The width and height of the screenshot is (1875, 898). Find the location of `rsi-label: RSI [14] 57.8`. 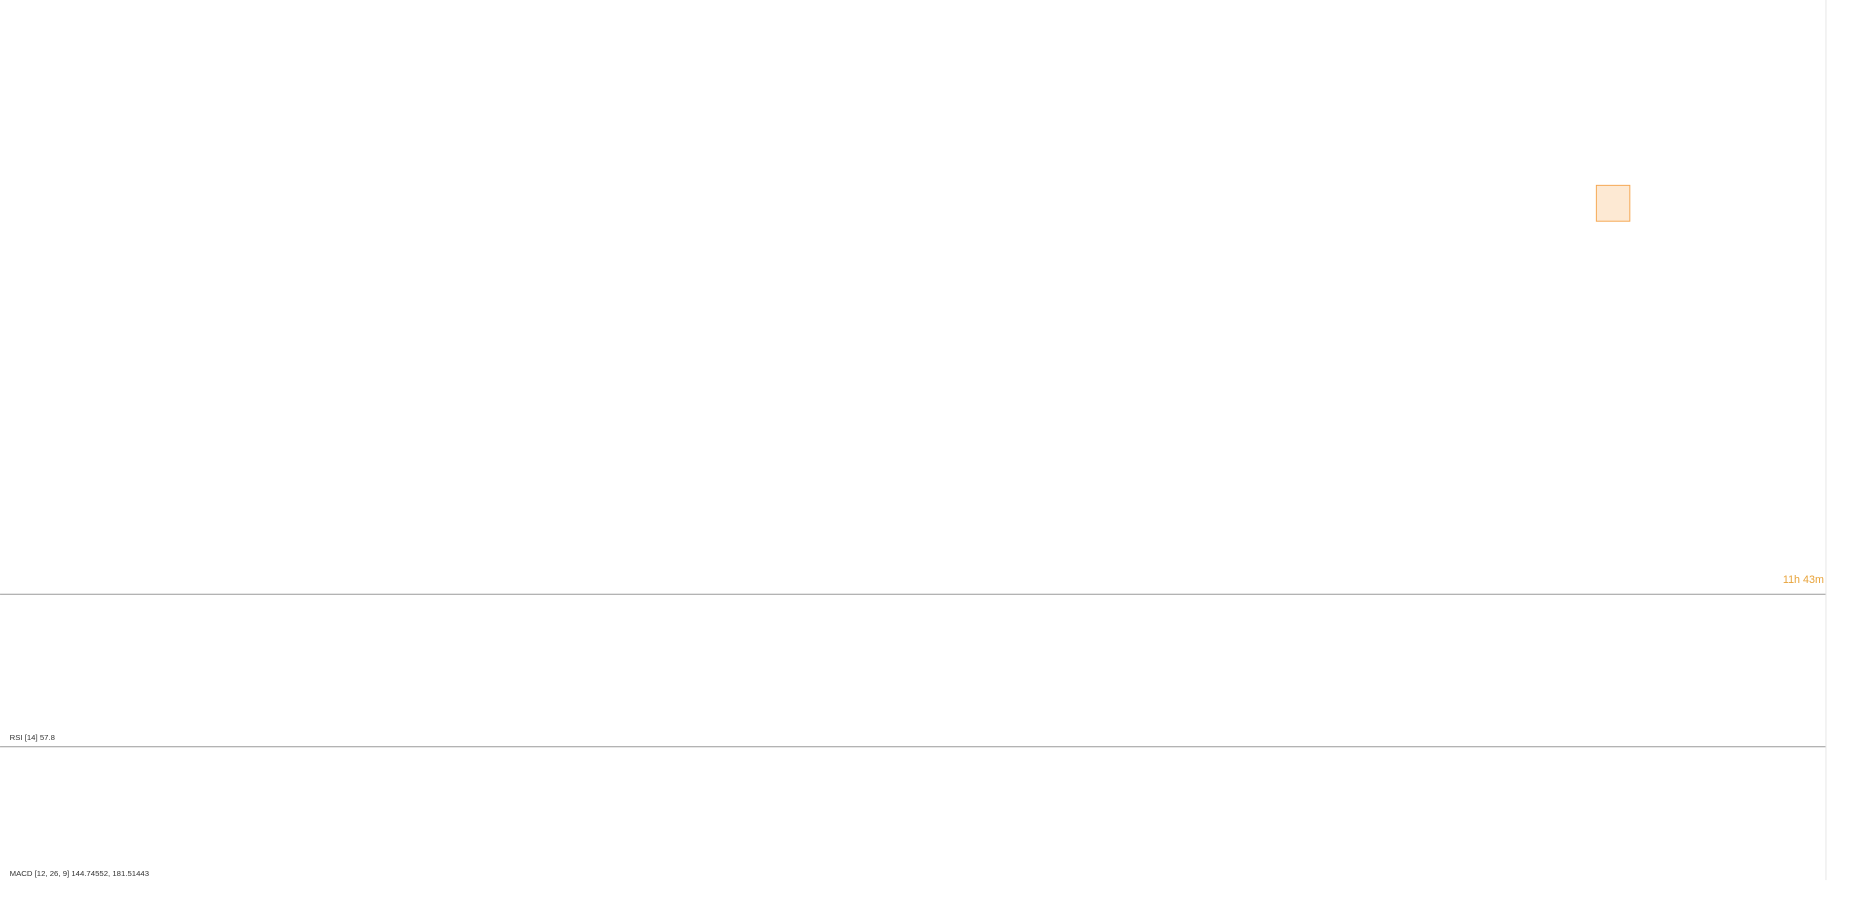

rsi-label: RSI [14] 57.8 is located at coordinates (32, 737).